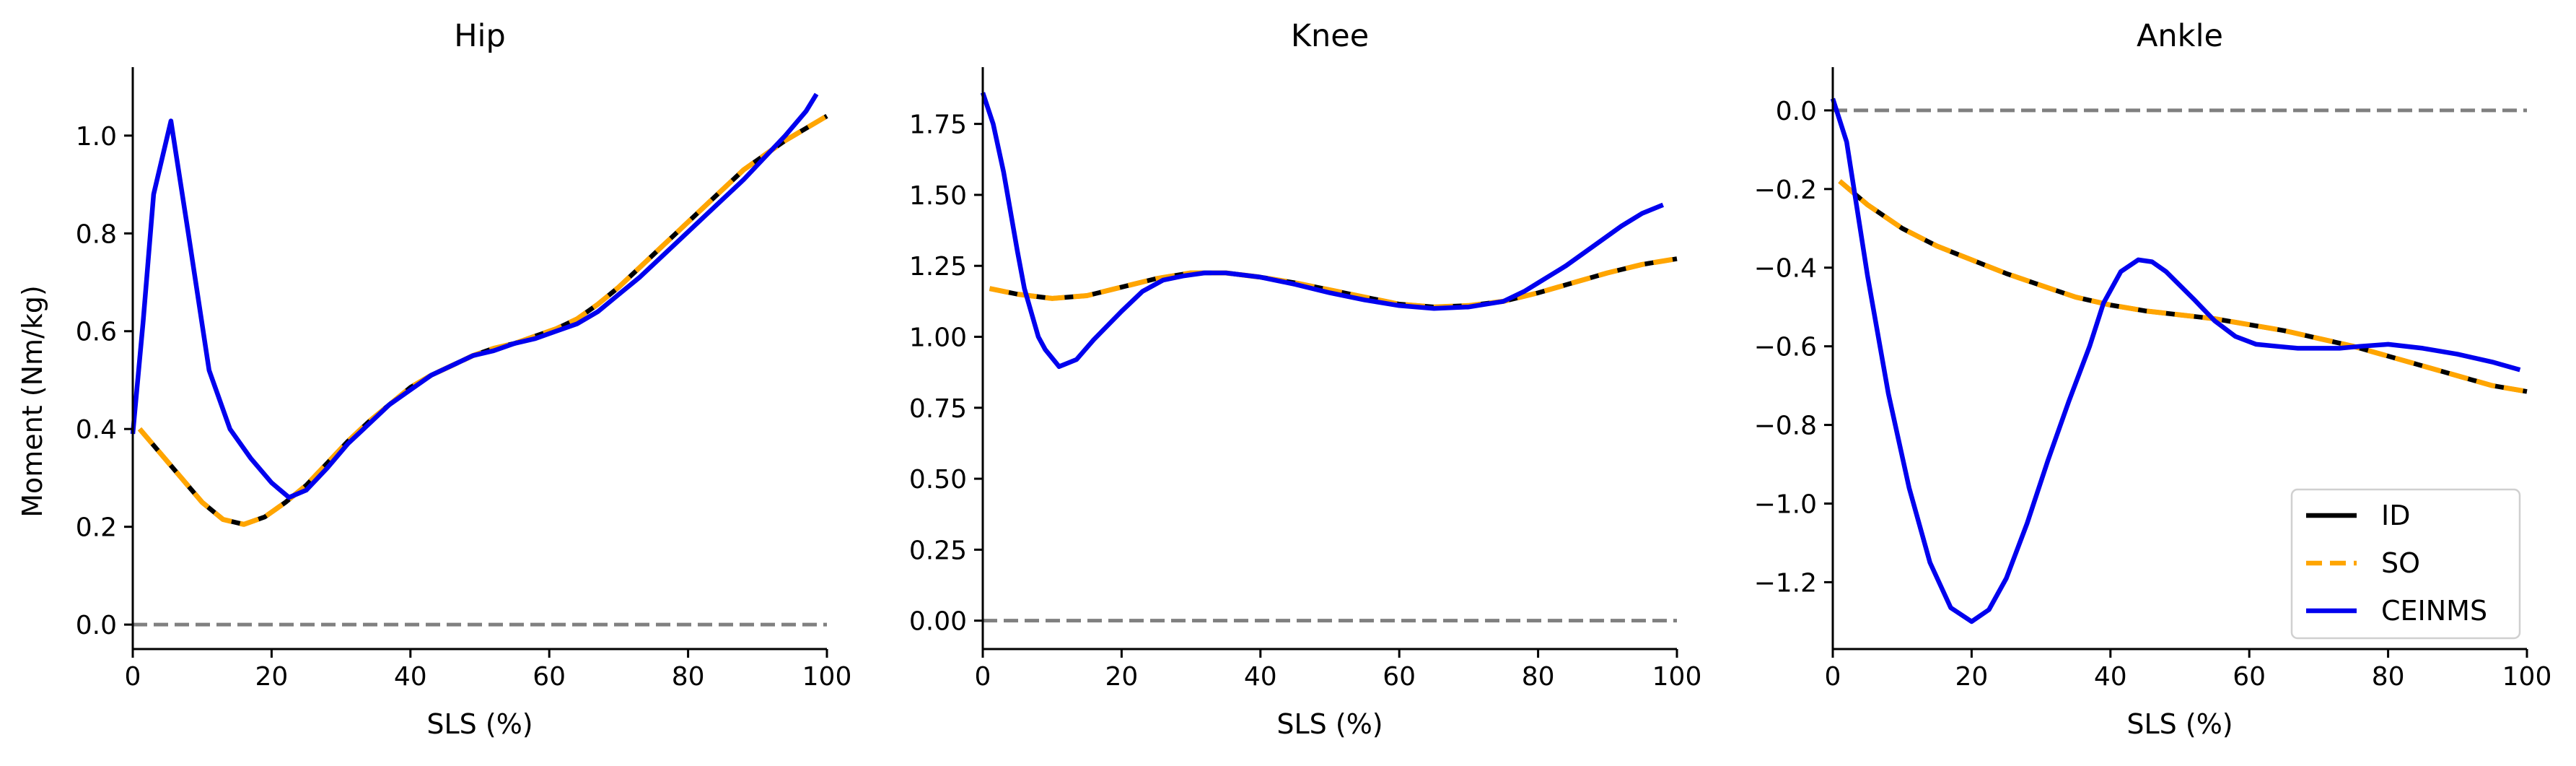  Describe the element at coordinates (2363, 563) in the screenshot. I see `legend-item-so: SO` at that location.